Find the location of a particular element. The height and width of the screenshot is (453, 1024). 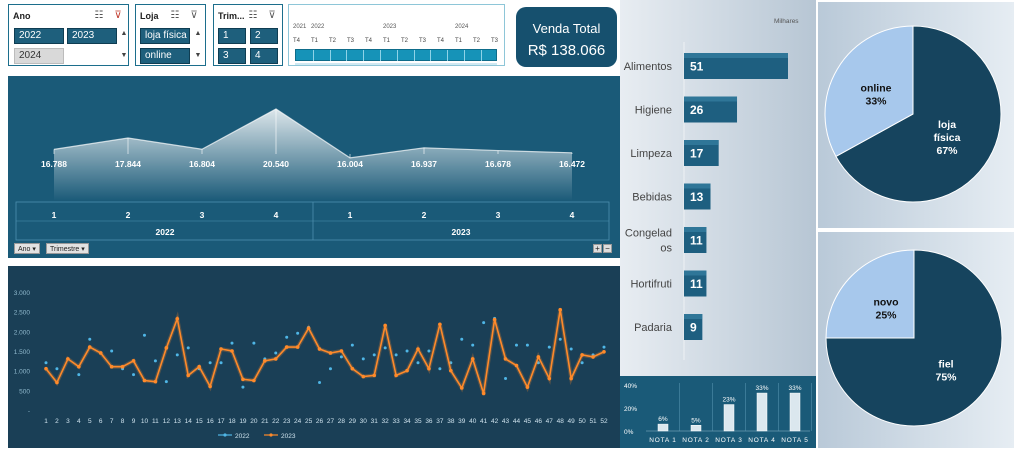

clear-filter-icon: ⊽ is located at coordinates (118, 15).